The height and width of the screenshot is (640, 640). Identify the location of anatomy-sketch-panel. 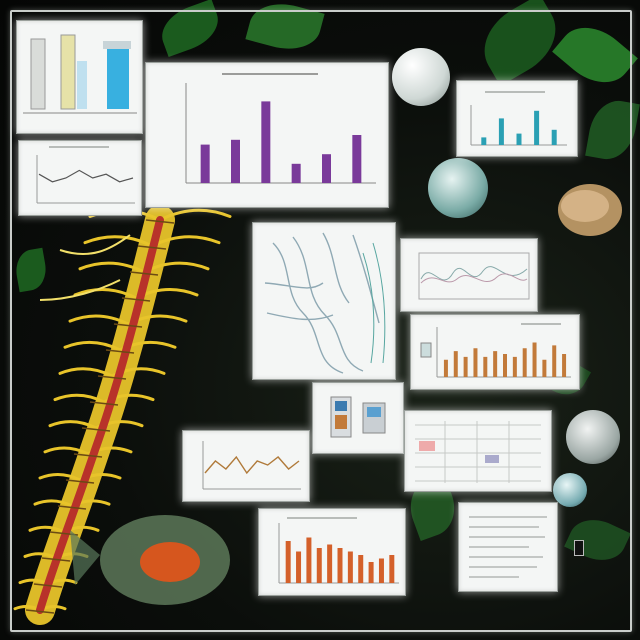
(324, 301).